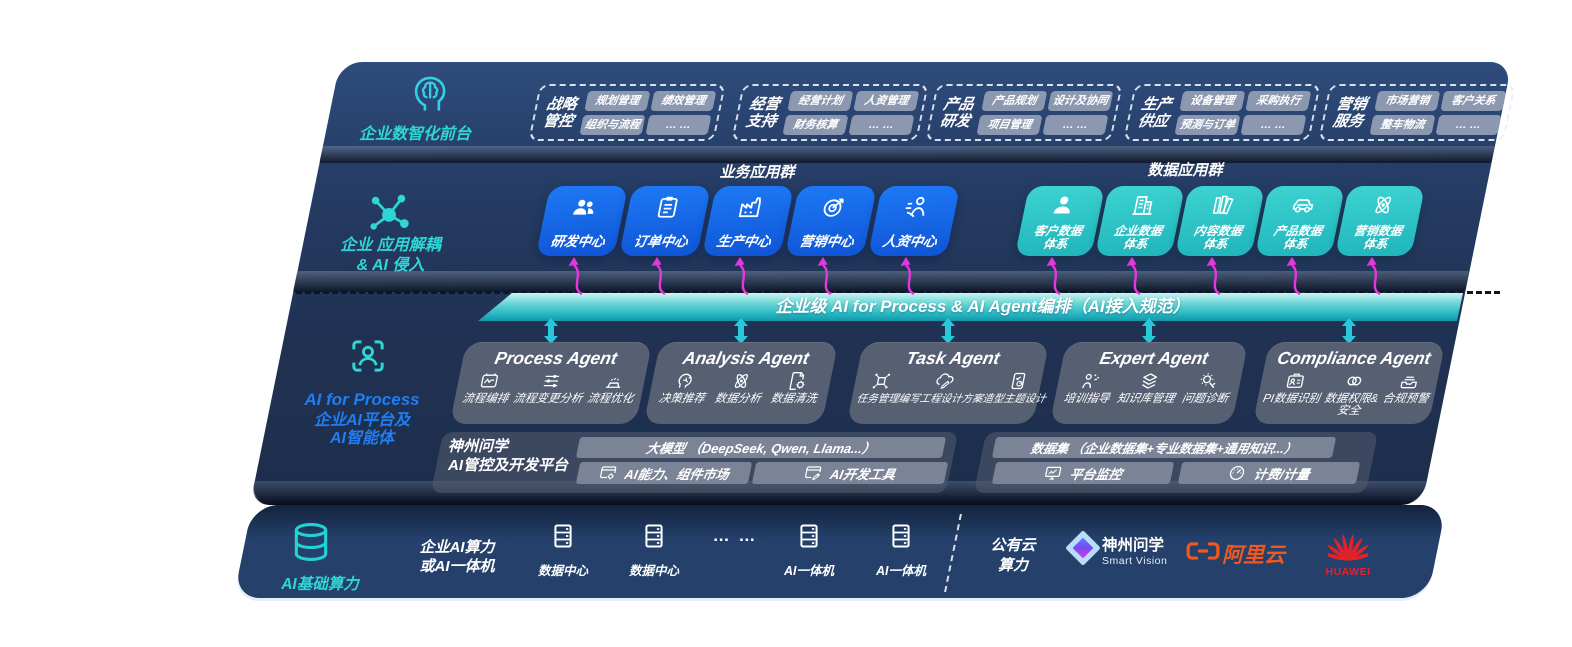 The width and height of the screenshot is (1572, 647). What do you see at coordinates (1291, 399) in the screenshot?
I see `agent-feature-label: PI数据识别` at bounding box center [1291, 399].